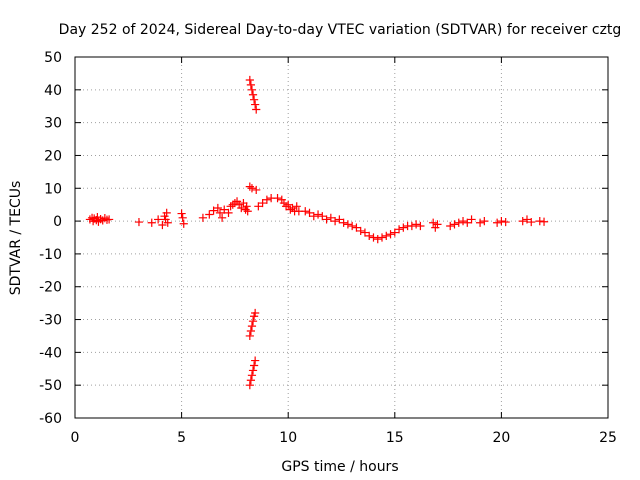 This screenshot has height=480, width=640. I want to click on x-tick-label: 10, so click(288, 438).